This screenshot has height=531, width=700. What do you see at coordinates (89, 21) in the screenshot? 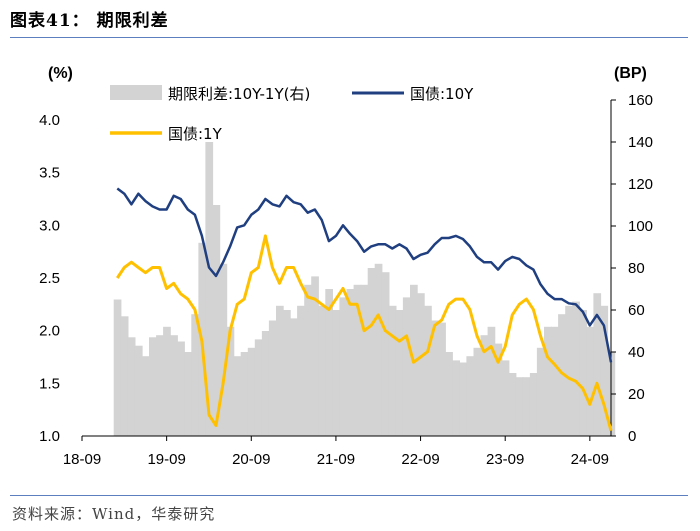
I see `figure-title: 图表41： 期限利差` at bounding box center [89, 21].